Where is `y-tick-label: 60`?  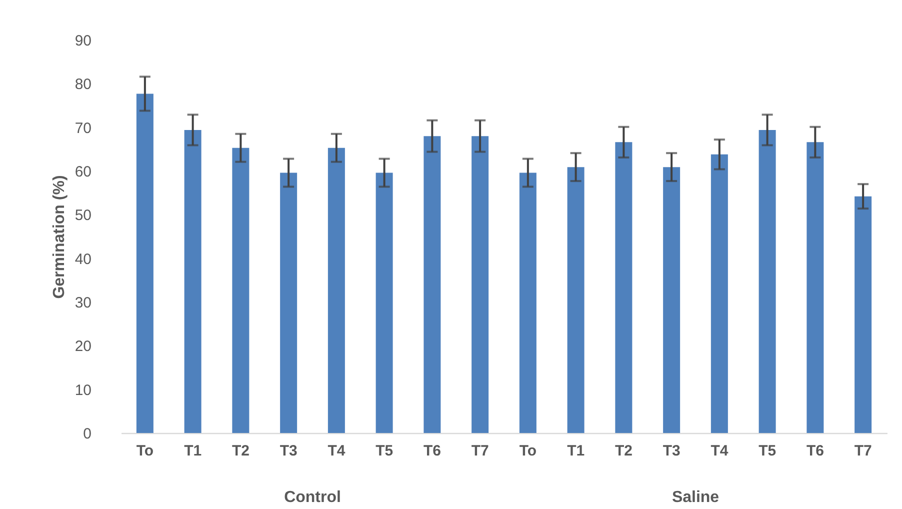 y-tick-label: 60 is located at coordinates (83, 172).